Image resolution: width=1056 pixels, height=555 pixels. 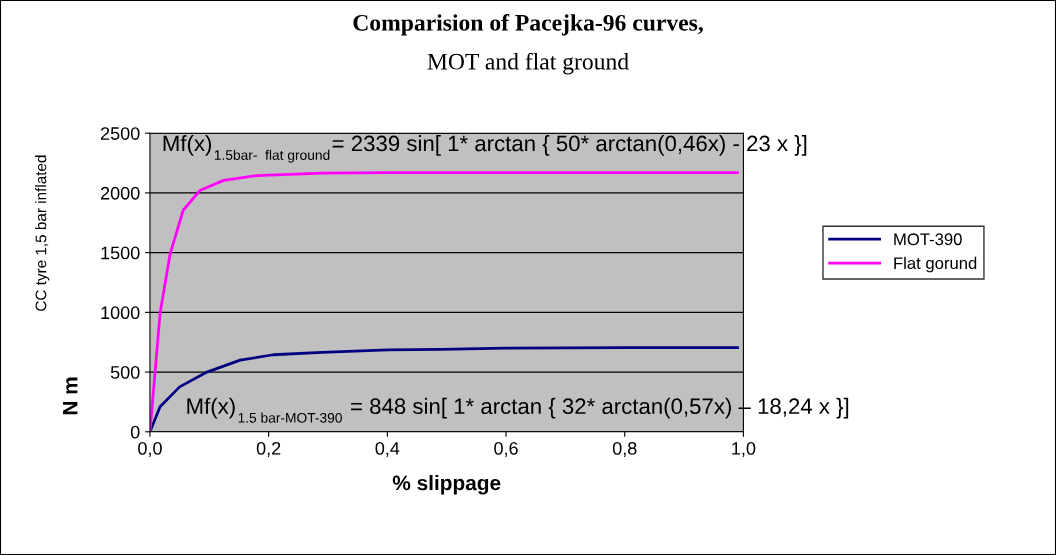 What do you see at coordinates (446, 485) in the screenshot?
I see `x-axis-title: % slippage` at bounding box center [446, 485].